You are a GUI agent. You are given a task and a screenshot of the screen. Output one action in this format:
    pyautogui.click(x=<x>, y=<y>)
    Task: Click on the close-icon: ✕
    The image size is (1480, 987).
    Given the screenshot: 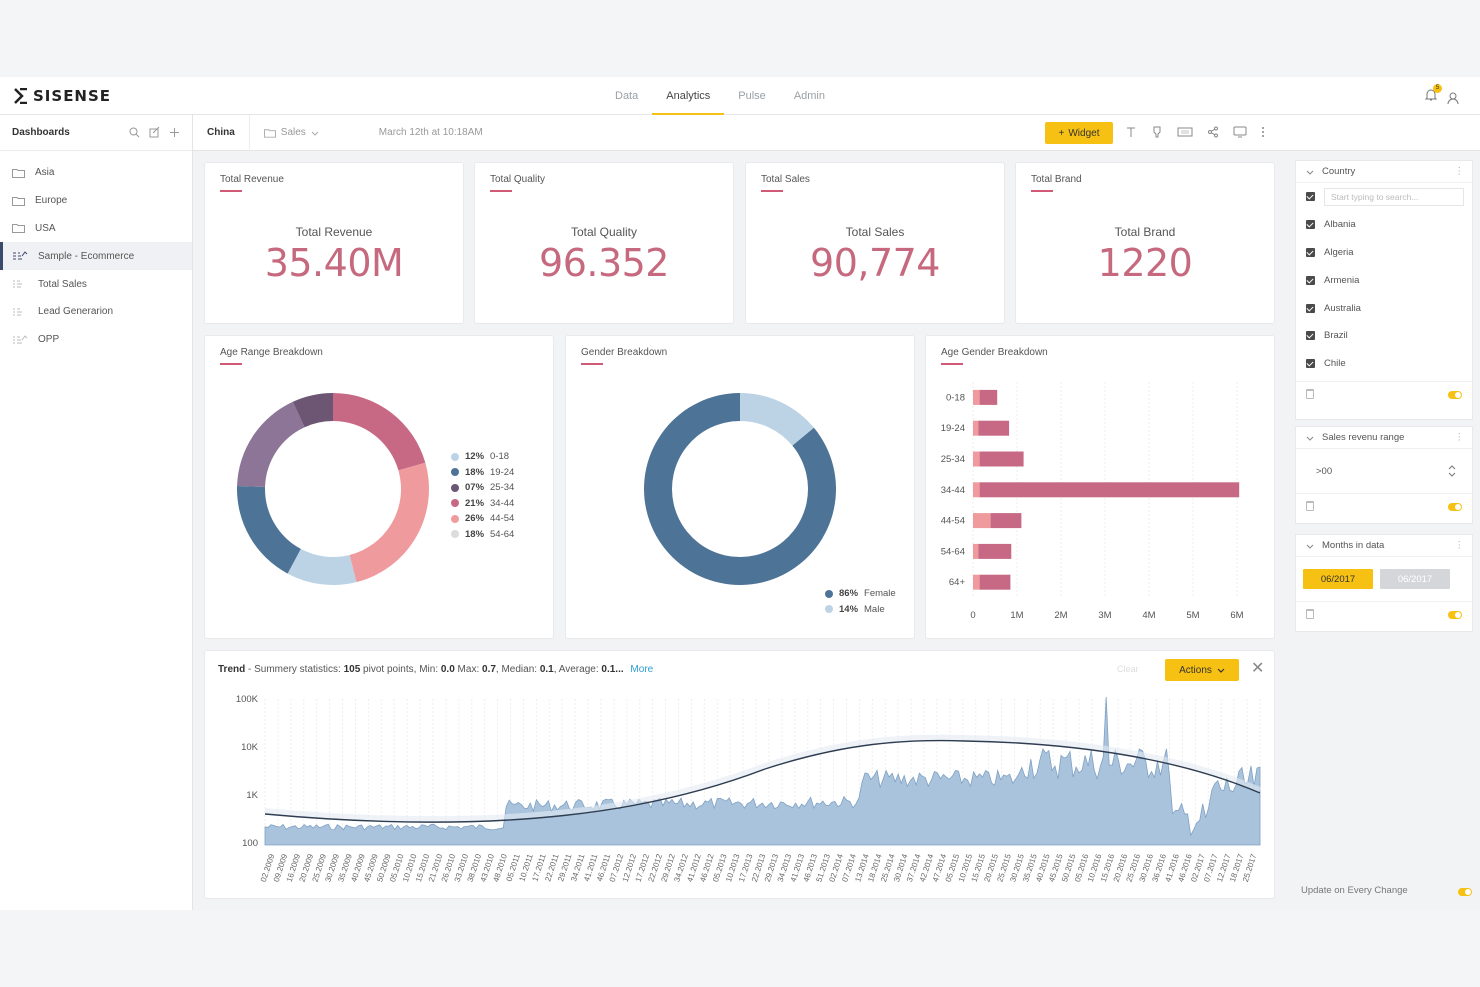 What is the action you would take?
    pyautogui.click(x=1258, y=668)
    